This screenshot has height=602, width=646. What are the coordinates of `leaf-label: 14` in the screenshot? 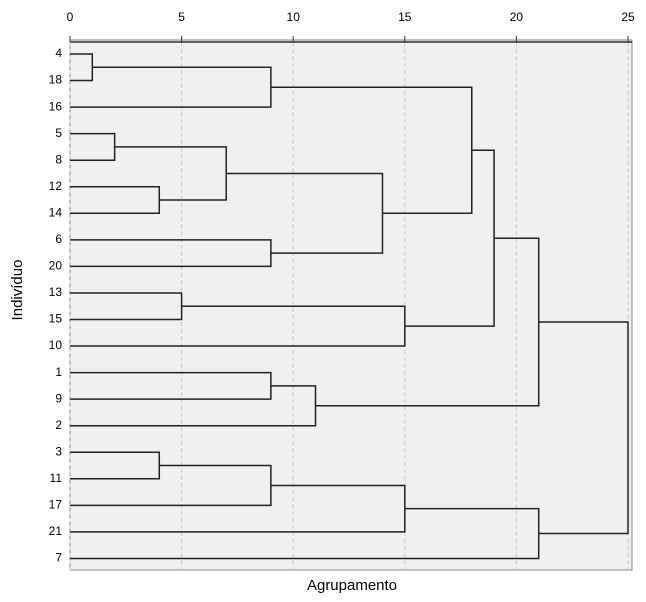 It's located at (56, 212).